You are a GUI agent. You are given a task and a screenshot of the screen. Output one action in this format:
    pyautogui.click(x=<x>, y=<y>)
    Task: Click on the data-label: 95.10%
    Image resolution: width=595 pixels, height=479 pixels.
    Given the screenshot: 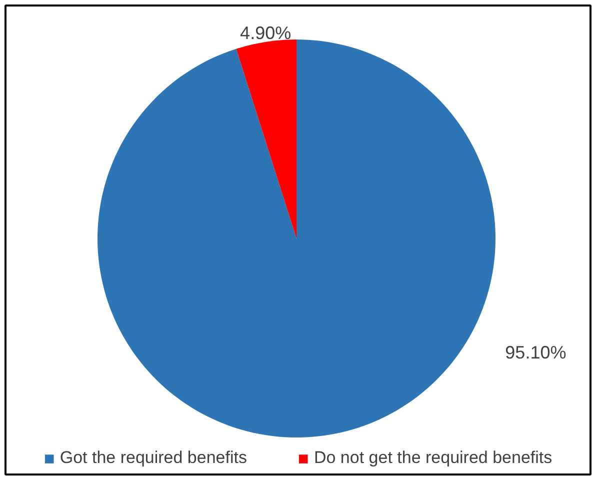 What is the action you would take?
    pyautogui.click(x=535, y=352)
    